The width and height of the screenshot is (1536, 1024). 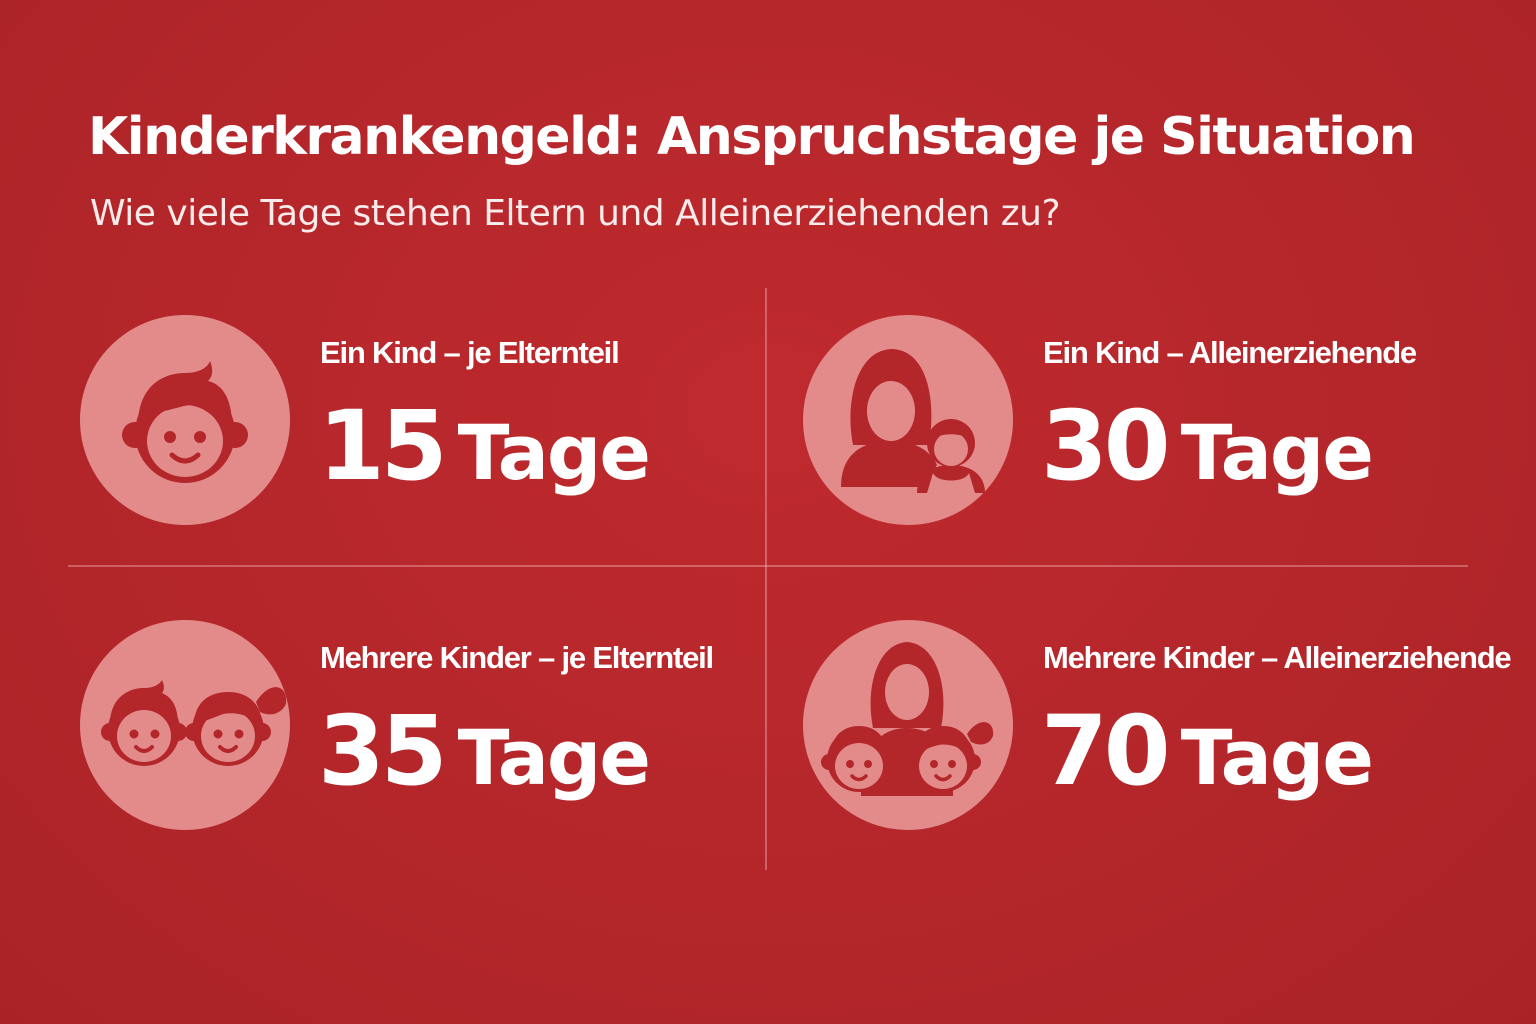 What do you see at coordinates (517, 657) in the screenshot?
I see `card-label: Mehrere Kinder – je Elternteil` at bounding box center [517, 657].